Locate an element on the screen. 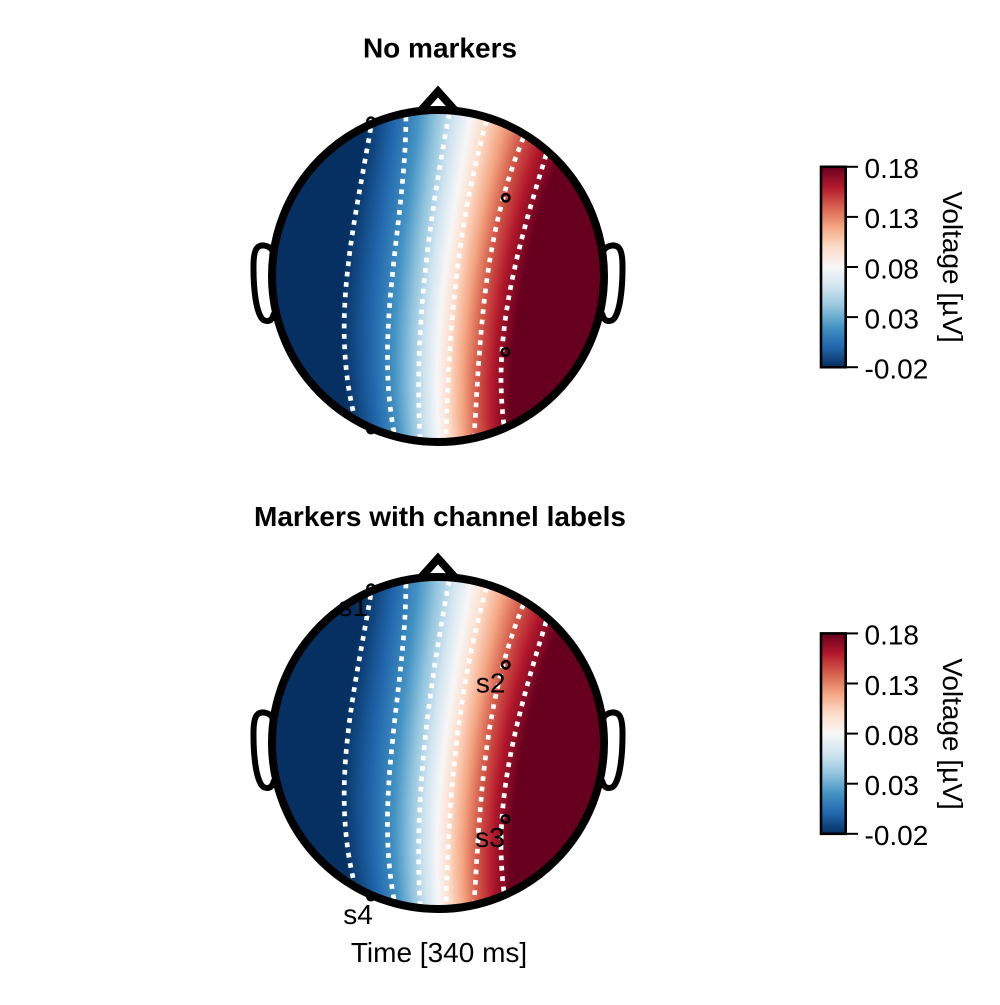  svg-text: s4 is located at coordinates (358, 914).